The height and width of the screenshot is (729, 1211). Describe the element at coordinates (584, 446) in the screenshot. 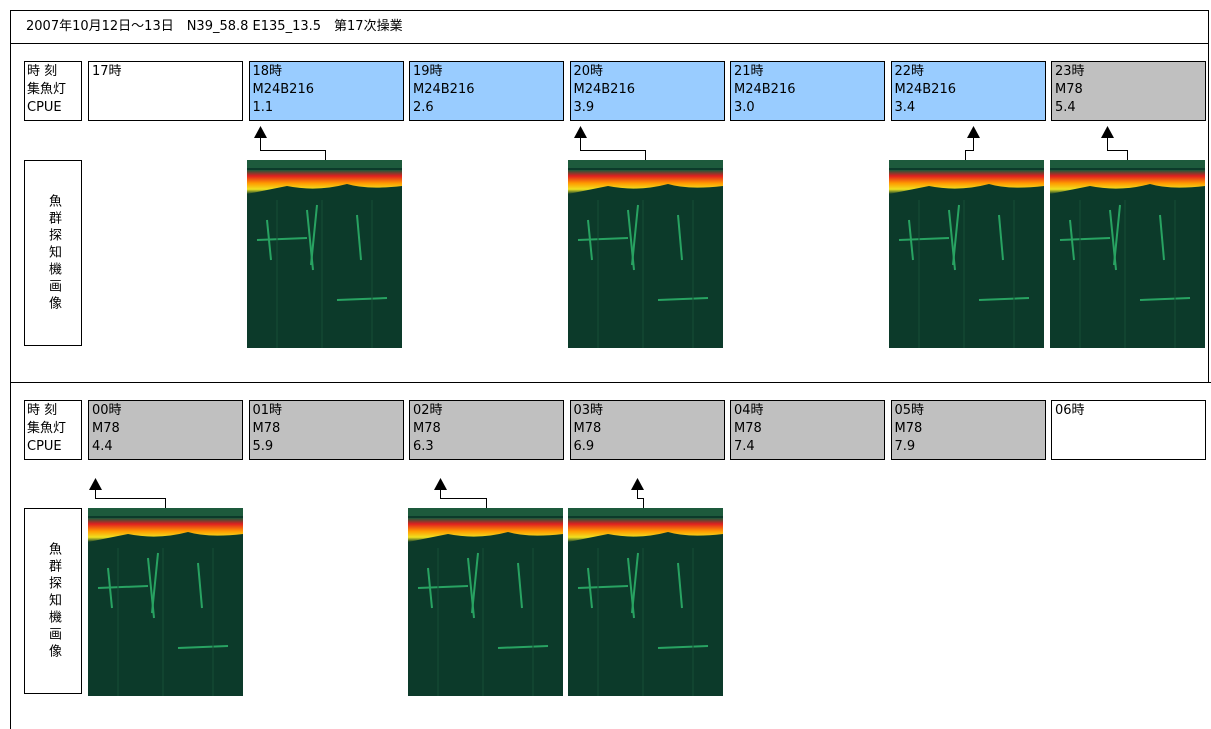

I see `cell-cpue: 6.9` at that location.